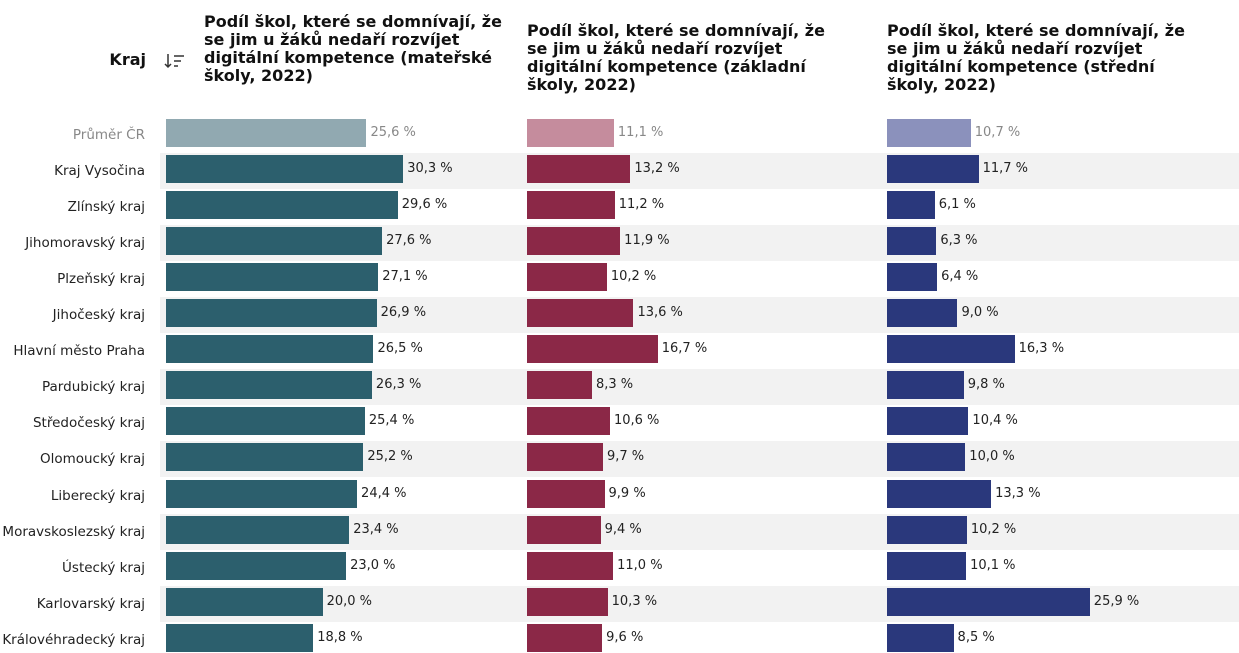 This screenshot has height=653, width=1239. Describe the element at coordinates (376, 529) in the screenshot. I see `value-label: 23,4 %` at that location.